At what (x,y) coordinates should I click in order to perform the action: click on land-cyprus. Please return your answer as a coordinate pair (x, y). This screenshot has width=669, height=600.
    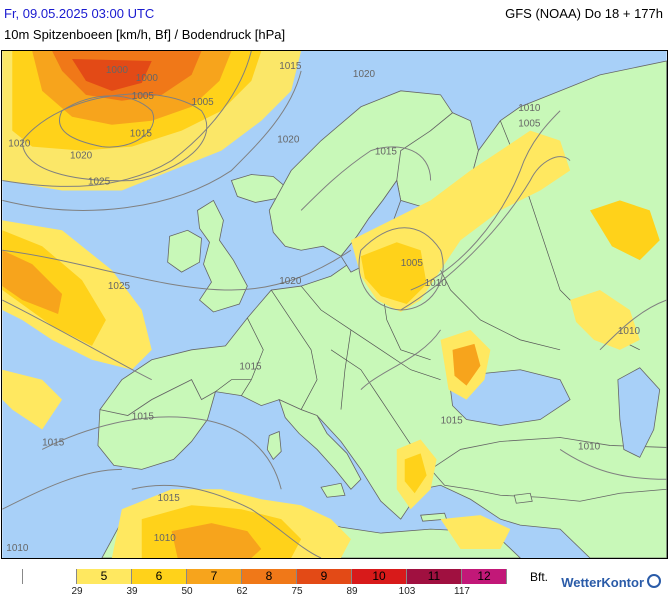
    Looking at the image, I should click on (523, 498).